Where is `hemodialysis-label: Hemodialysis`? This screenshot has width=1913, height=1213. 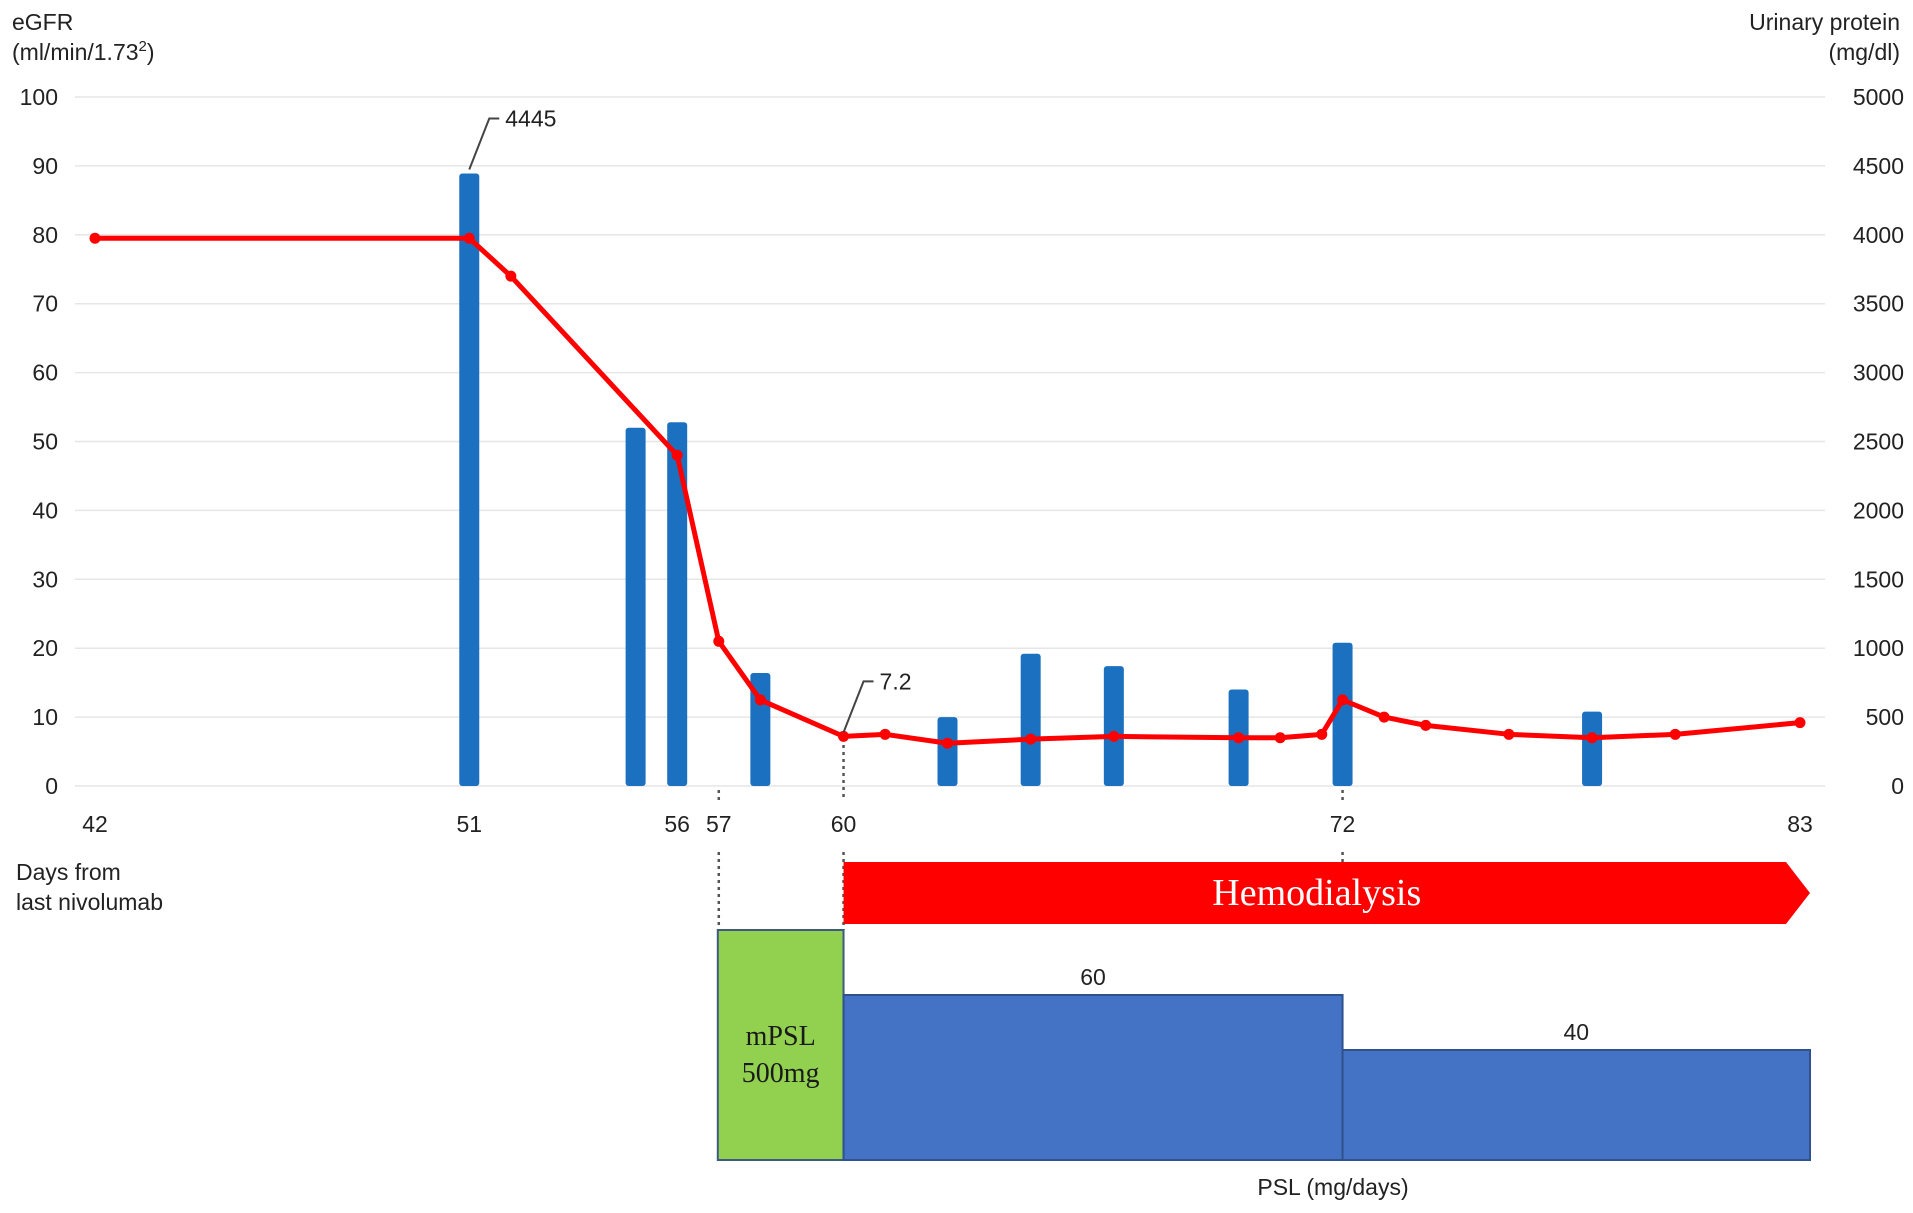 hemodialysis-label: Hemodialysis is located at coordinates (1316, 893).